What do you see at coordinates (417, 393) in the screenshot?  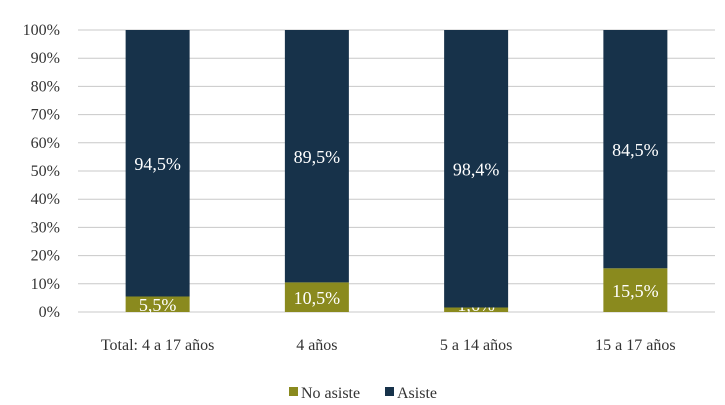 I see `legend-label: Asiste` at bounding box center [417, 393].